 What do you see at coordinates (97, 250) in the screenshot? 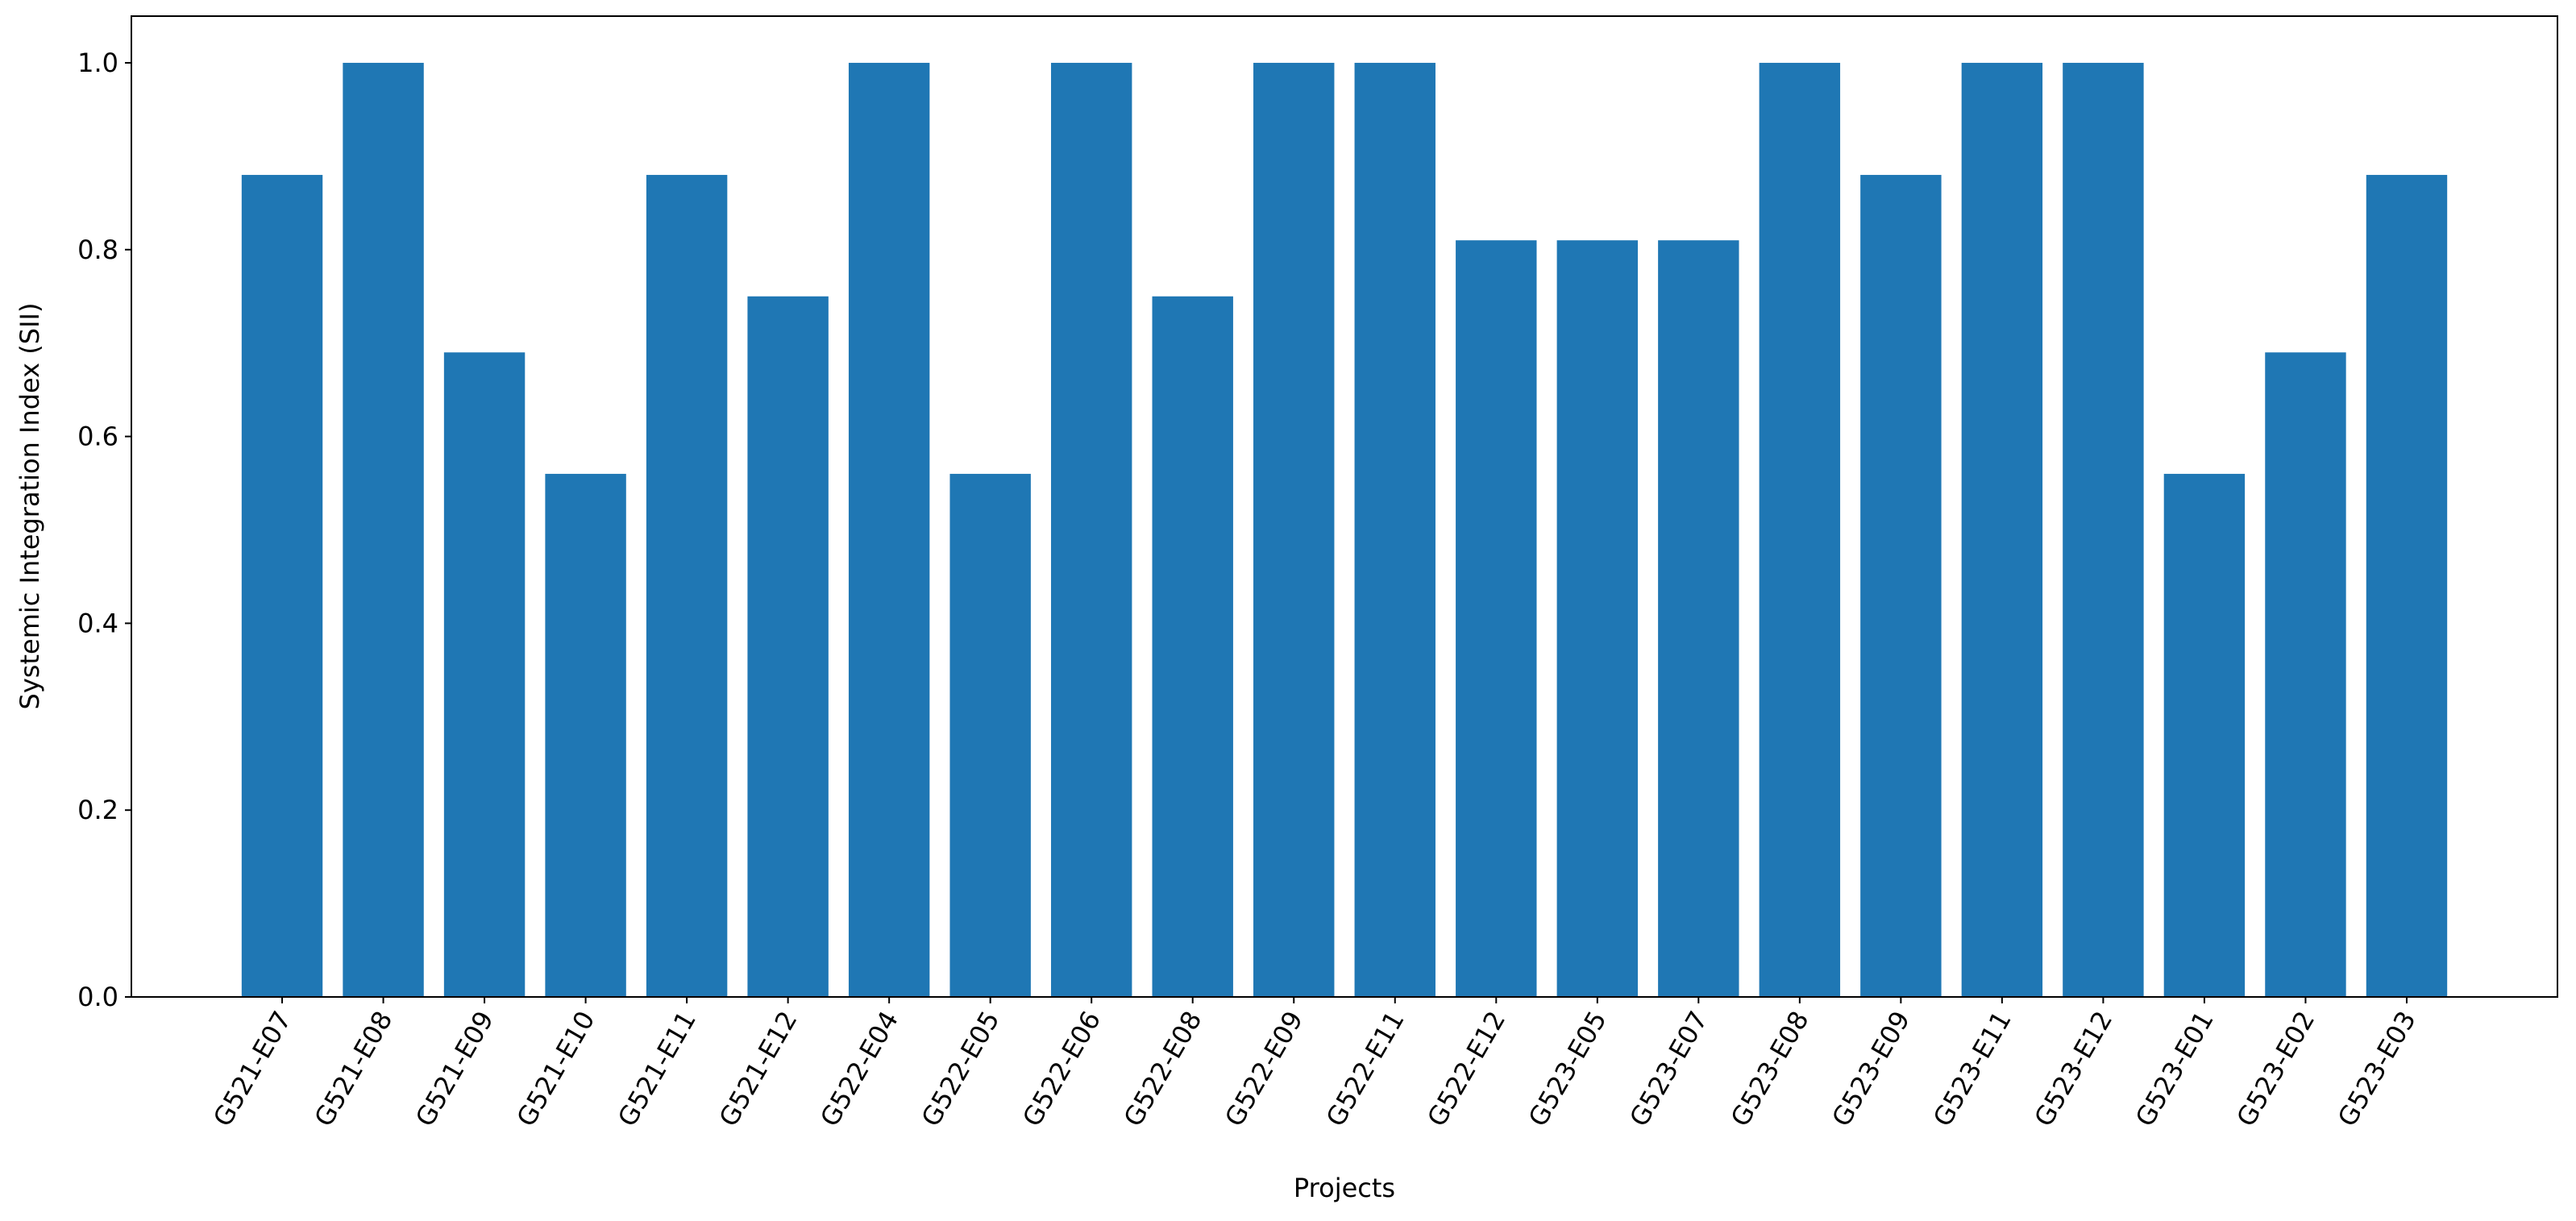
I see `y-tick-label: 0.8` at bounding box center [97, 250].